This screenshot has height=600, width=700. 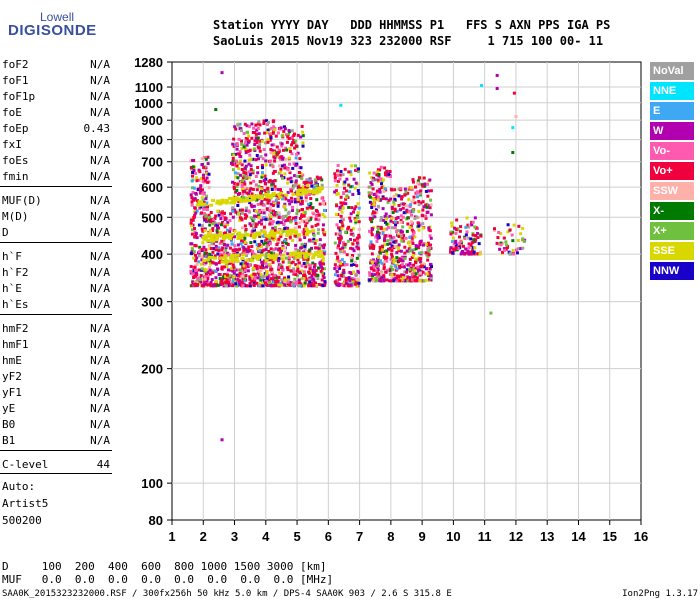 What do you see at coordinates (19, 96) in the screenshot?
I see `param-name: foF1p` at bounding box center [19, 96].